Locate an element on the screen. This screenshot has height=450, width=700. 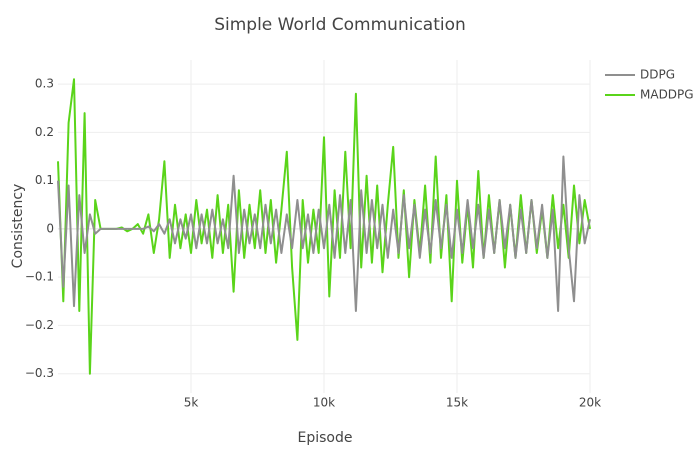
x-tick-label: 10k is located at coordinates (324, 403).